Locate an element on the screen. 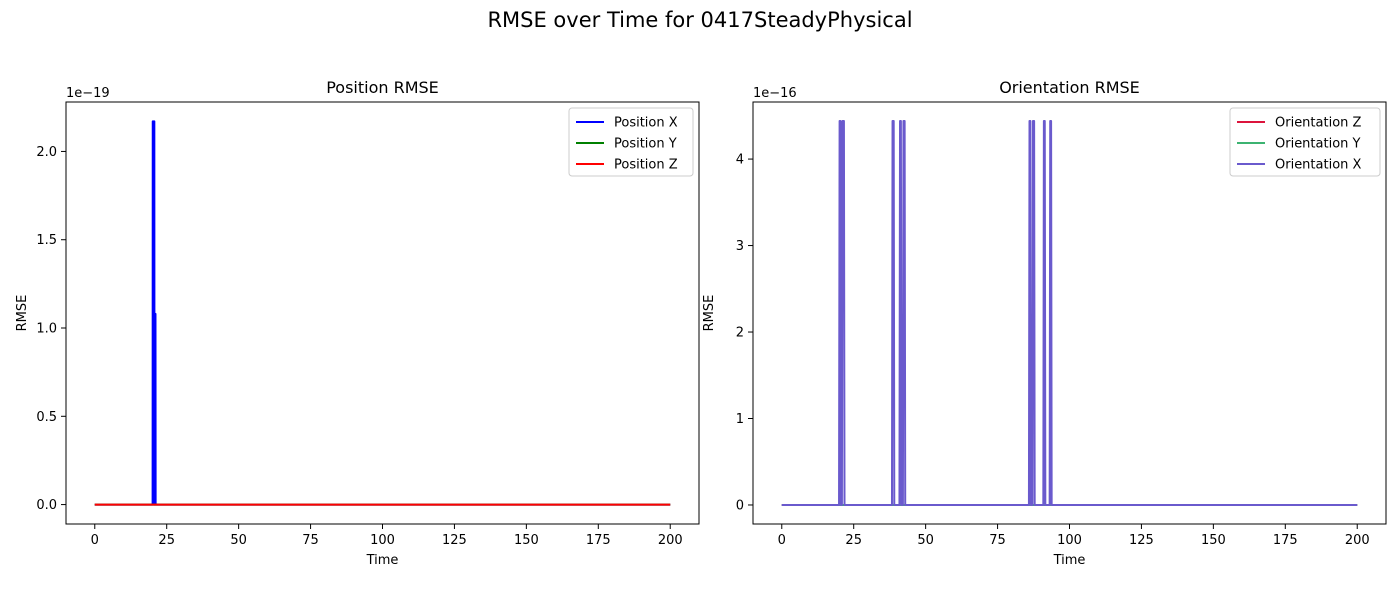  y-tick-label: 4 is located at coordinates (740, 160).